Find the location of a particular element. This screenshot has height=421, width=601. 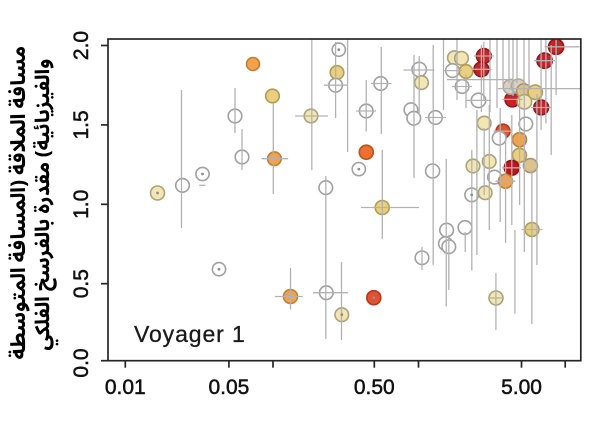

svg-text: 0.5 is located at coordinates (81, 283).